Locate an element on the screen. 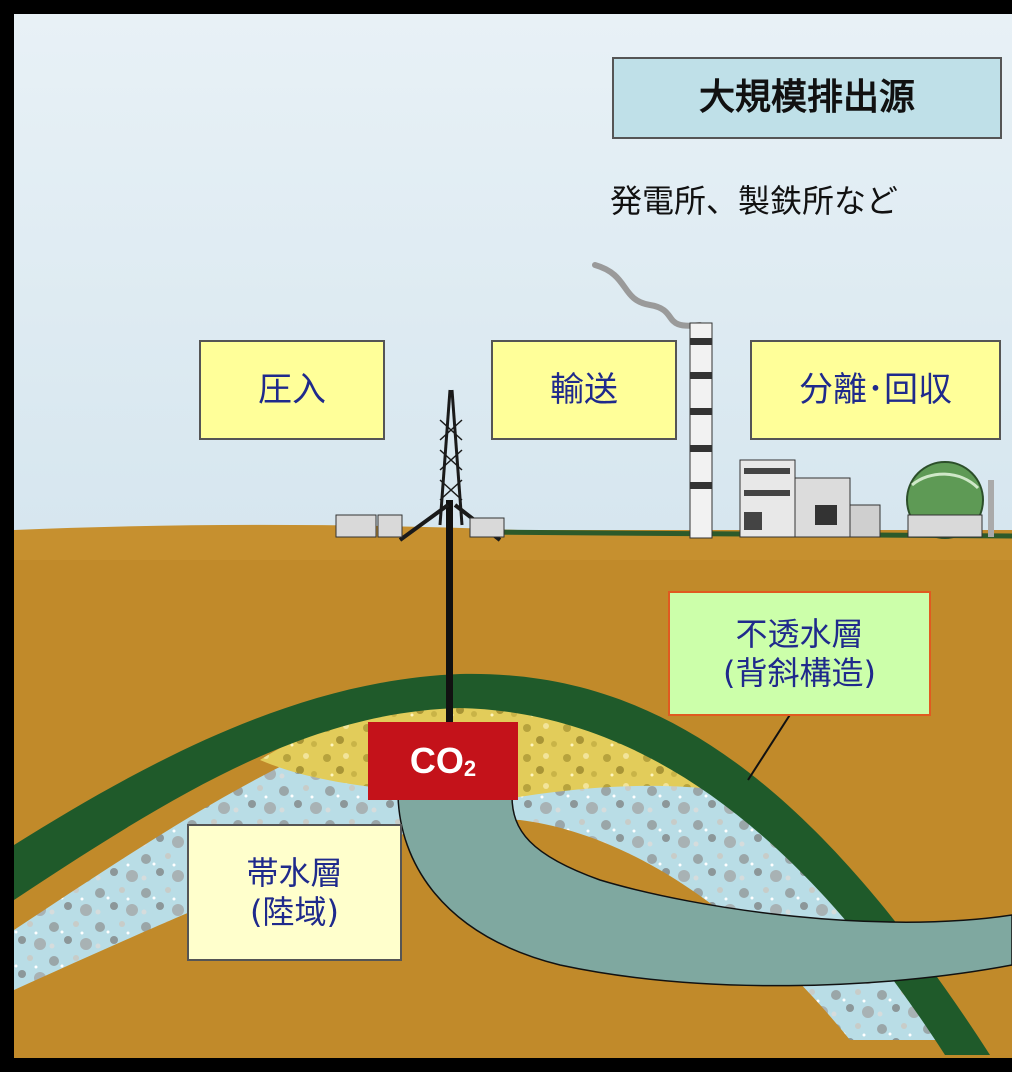  emission-source-label: 大規模排出源 is located at coordinates (807, 97).